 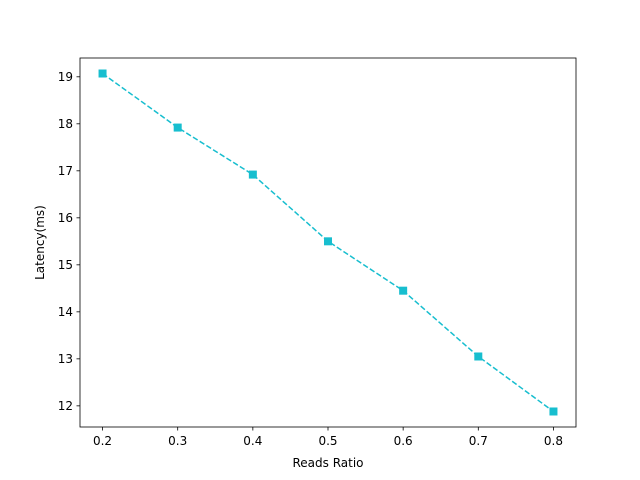 I want to click on x-tick-label: 0.3, so click(x=177, y=441).